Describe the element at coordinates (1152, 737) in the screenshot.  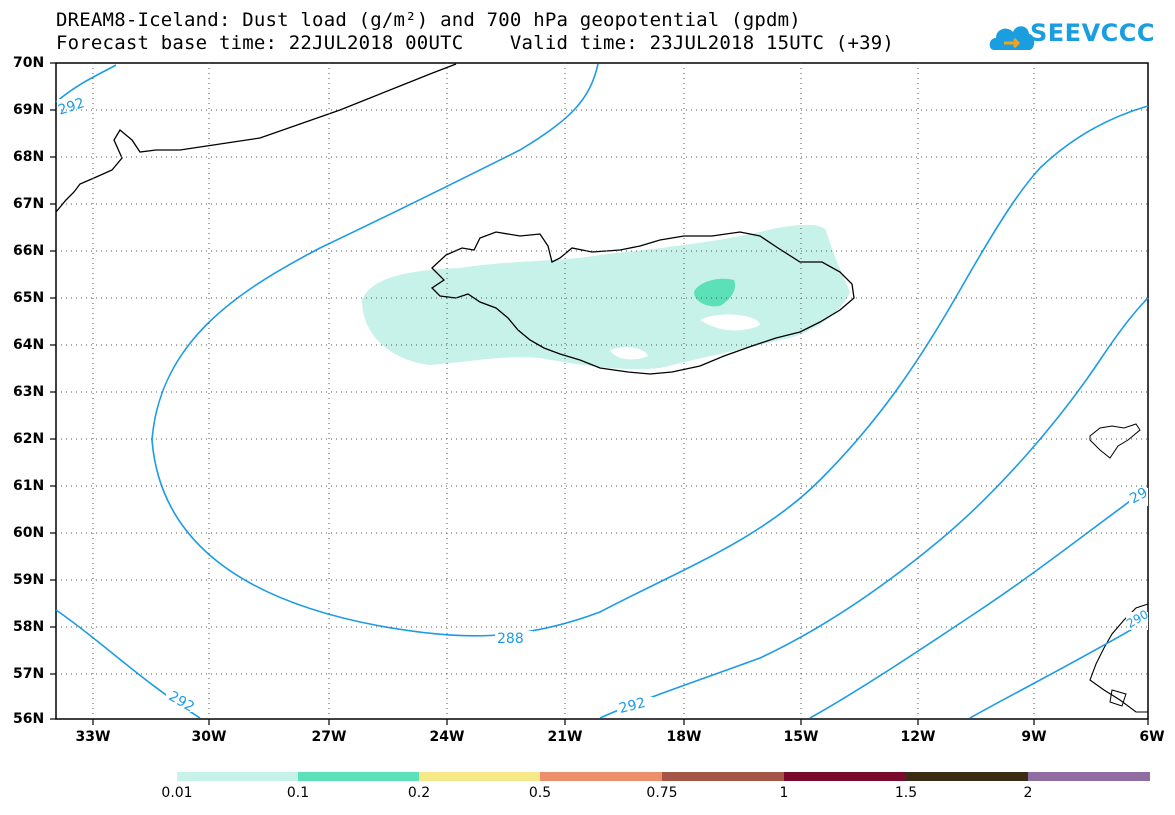
I see `lon-label: 6W` at that location.